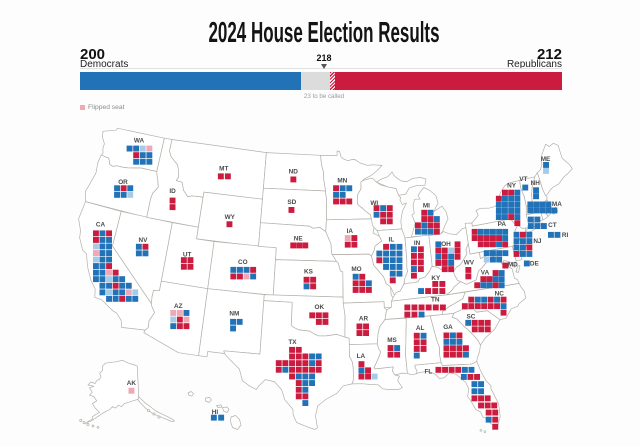 The width and height of the screenshot is (640, 446). I want to click on svg-text: AK, so click(132, 383).